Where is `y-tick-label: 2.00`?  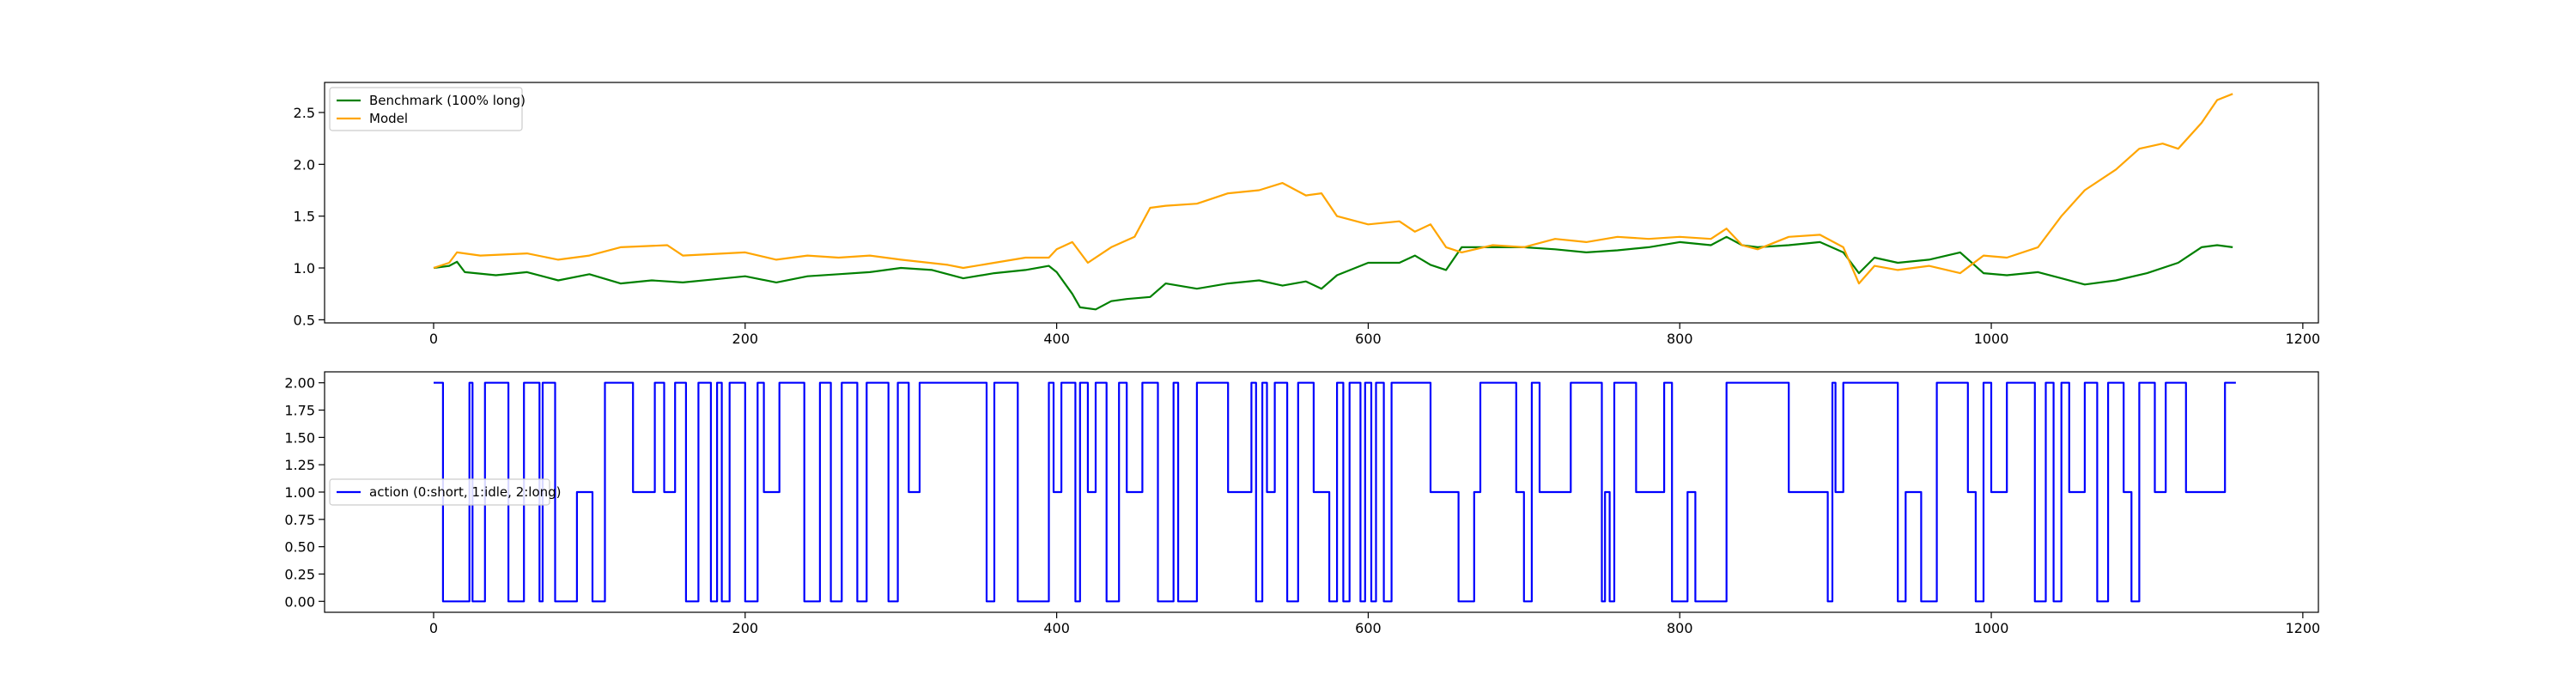
y-tick-label: 2.00 is located at coordinates (300, 383).